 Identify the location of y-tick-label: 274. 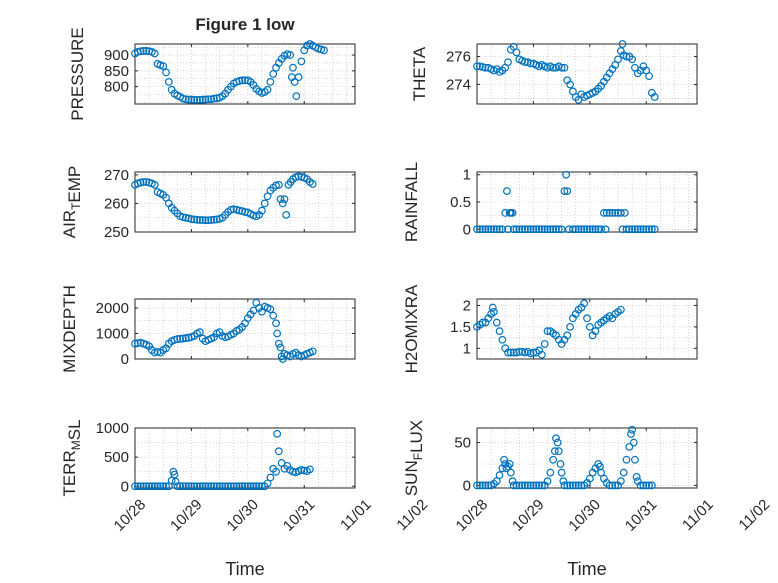
(458, 84).